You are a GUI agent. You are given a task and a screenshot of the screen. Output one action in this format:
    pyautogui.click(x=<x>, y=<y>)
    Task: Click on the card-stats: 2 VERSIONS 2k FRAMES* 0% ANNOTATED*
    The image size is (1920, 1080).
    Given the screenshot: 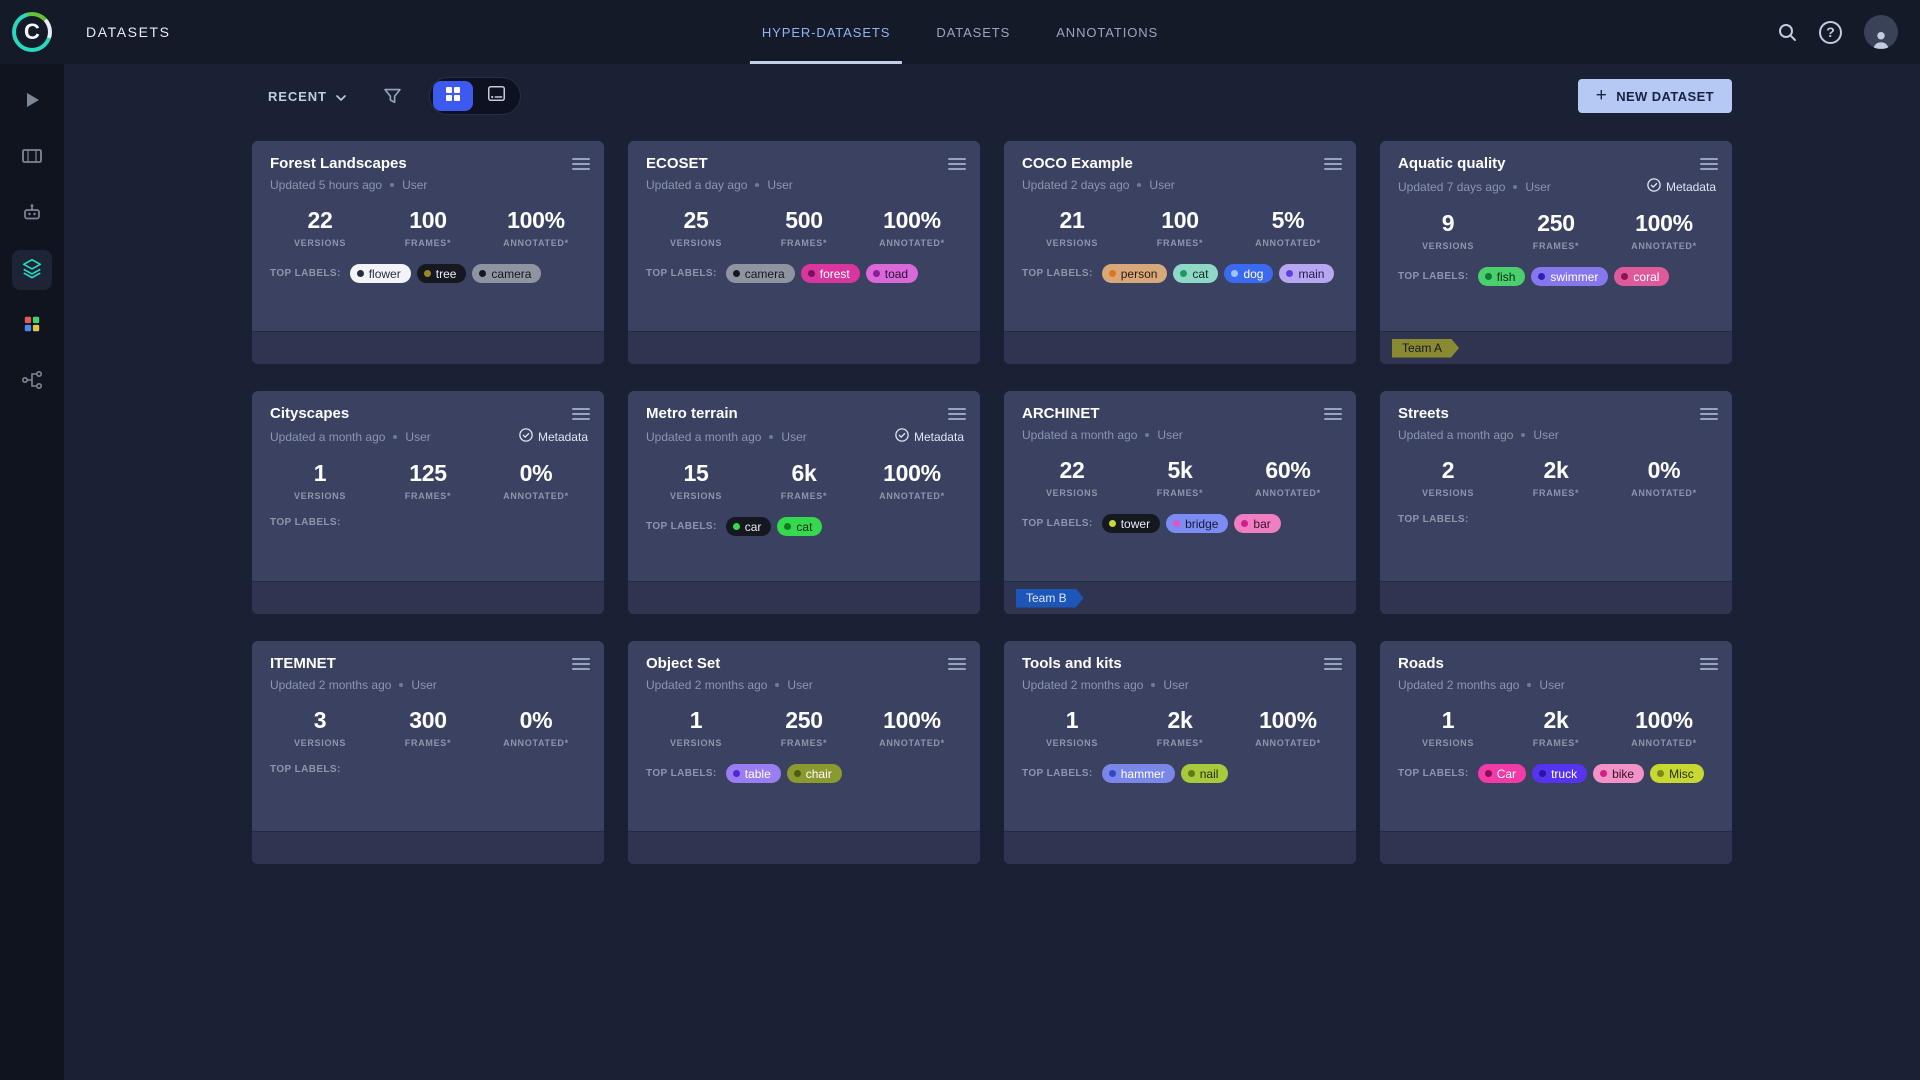 What is the action you would take?
    pyautogui.click(x=1556, y=477)
    